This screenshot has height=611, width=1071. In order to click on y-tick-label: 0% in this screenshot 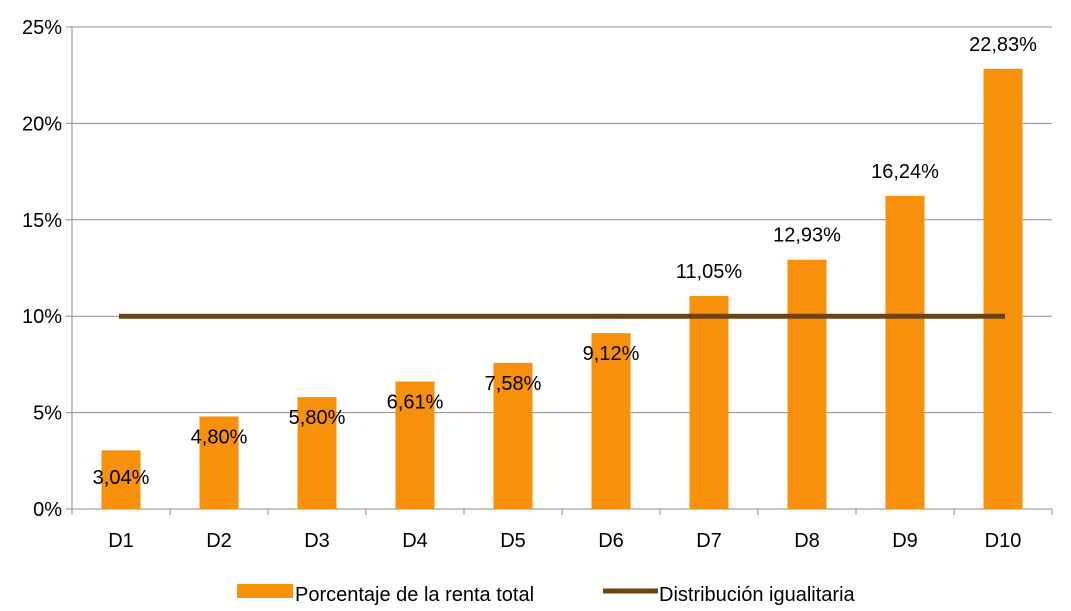, I will do `click(47, 510)`.